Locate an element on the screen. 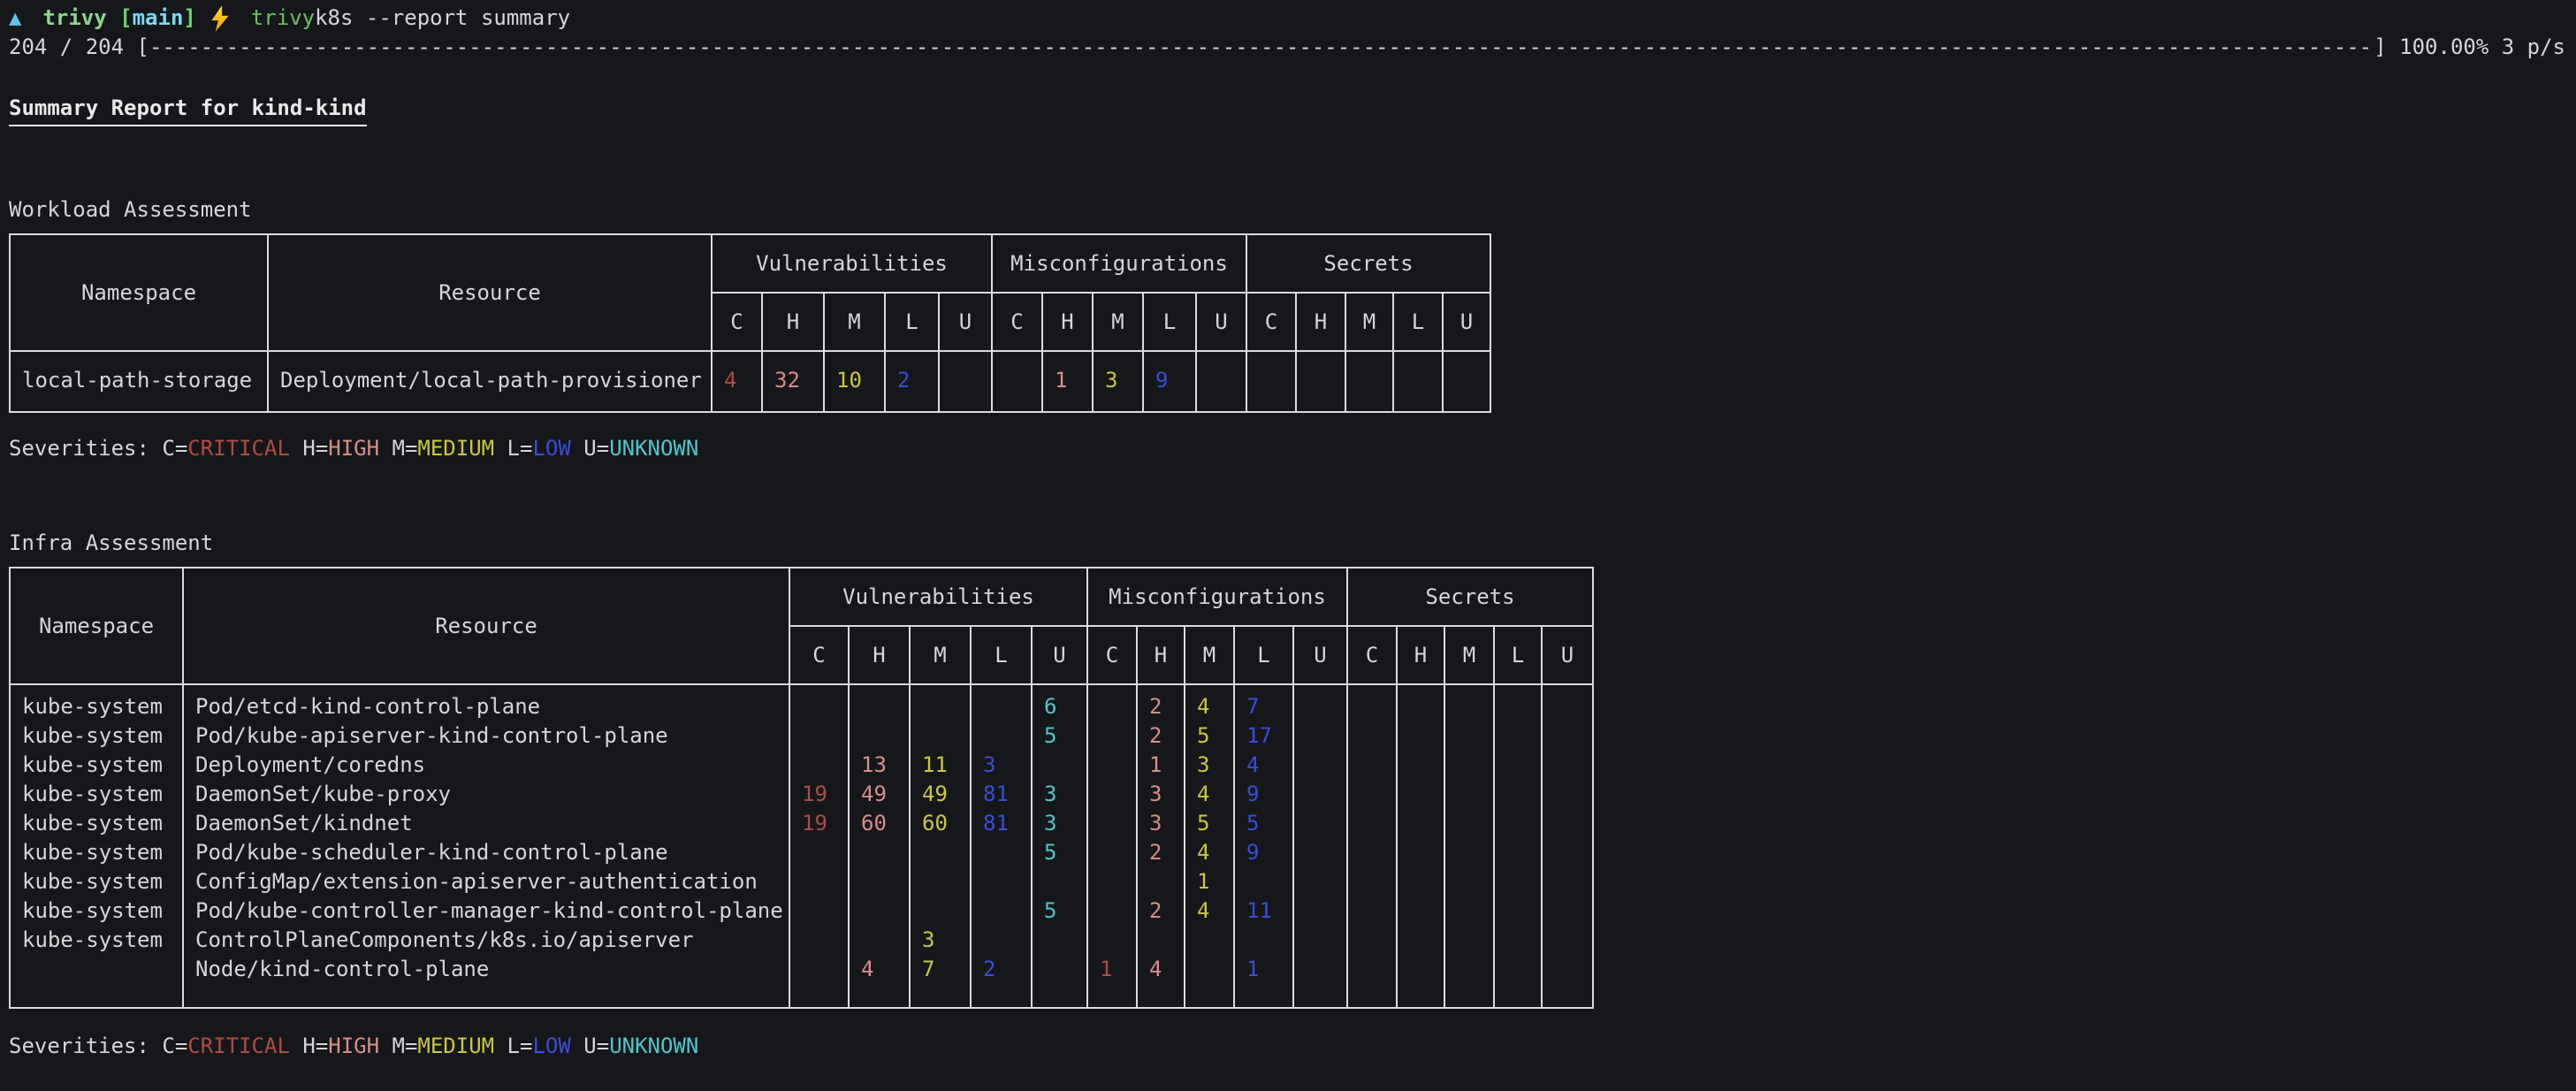  col-vuln-high: 32 is located at coordinates (793, 381).